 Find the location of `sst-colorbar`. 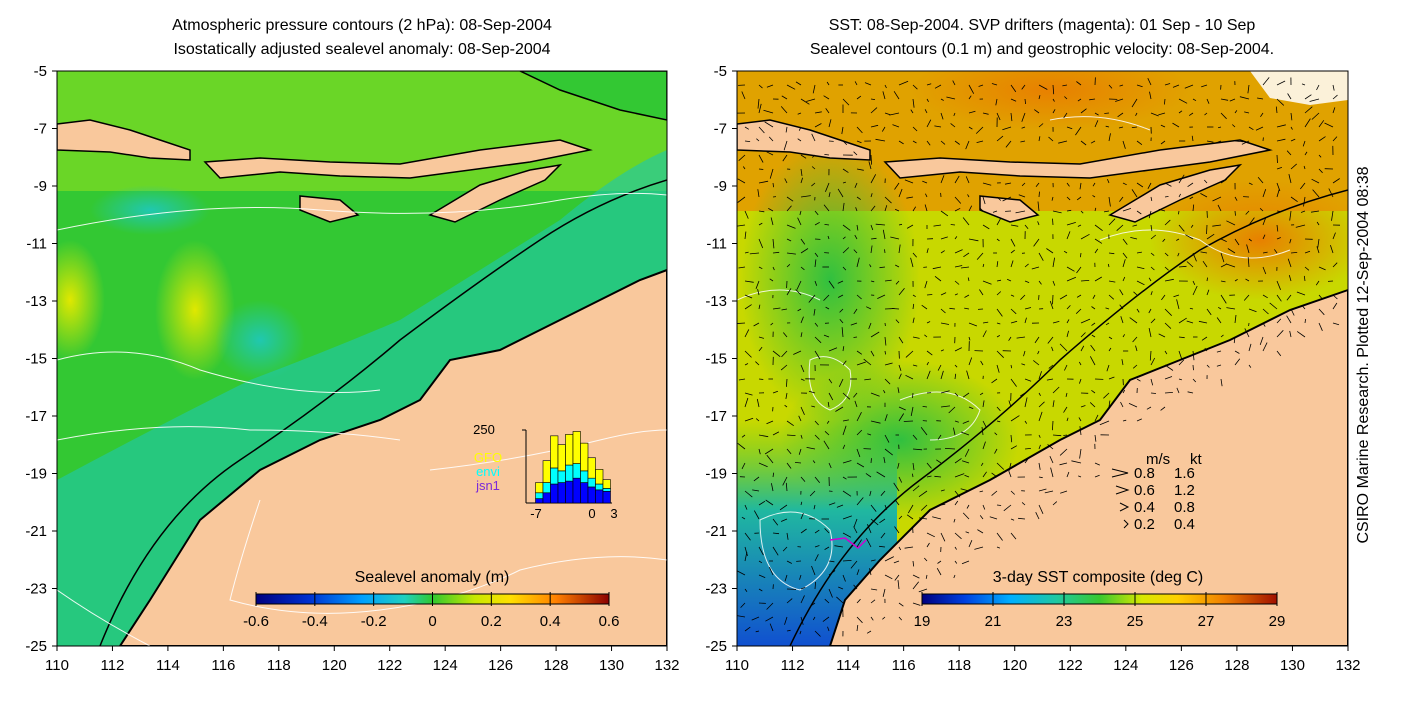

sst-colorbar is located at coordinates (1099, 599).